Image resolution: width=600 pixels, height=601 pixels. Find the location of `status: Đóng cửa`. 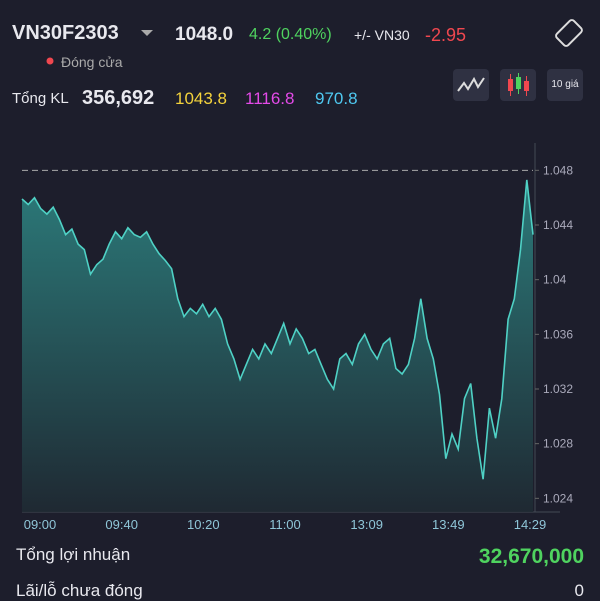

status: Đóng cửa is located at coordinates (92, 62).